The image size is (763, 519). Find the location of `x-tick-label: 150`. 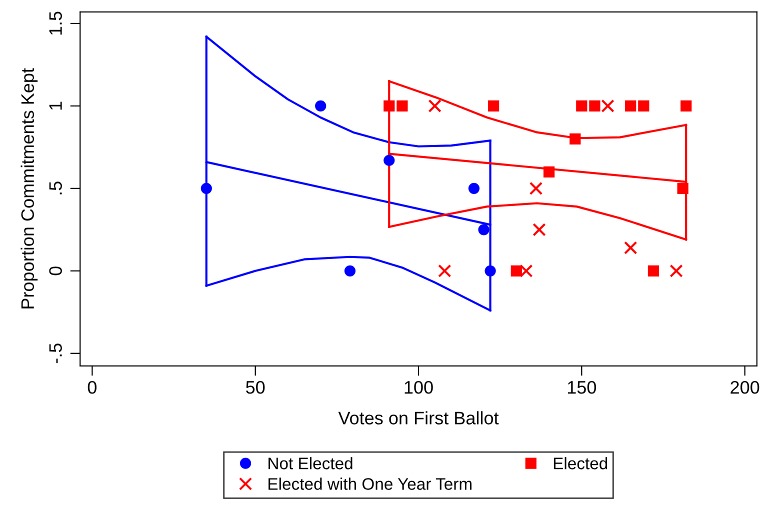

x-tick-label: 150 is located at coordinates (582, 387).